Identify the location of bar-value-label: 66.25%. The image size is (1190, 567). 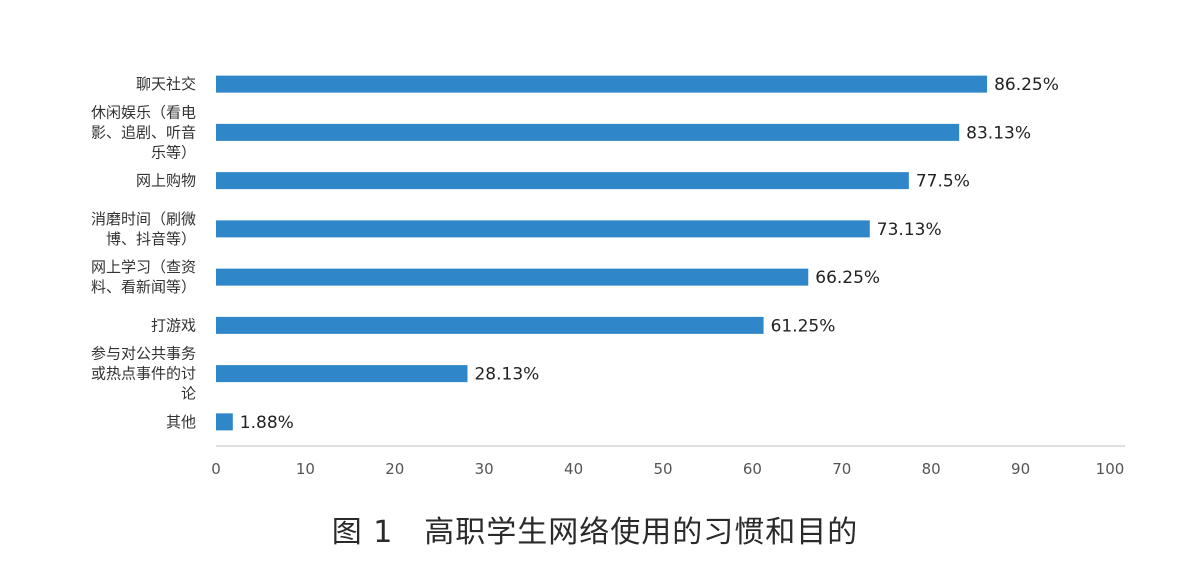
(847, 278).